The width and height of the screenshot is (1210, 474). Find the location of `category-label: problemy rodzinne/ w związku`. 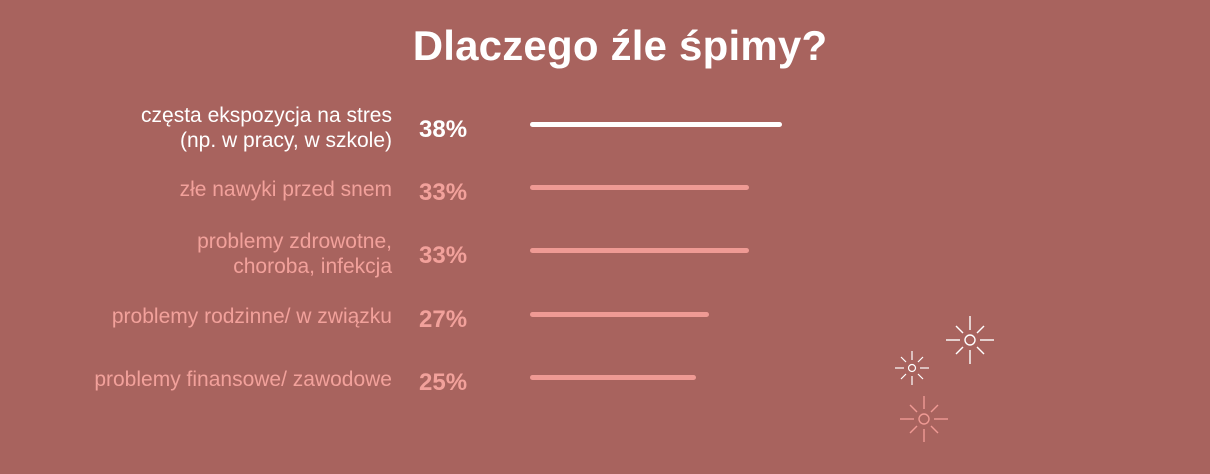

category-label: problemy rodzinne/ w związku is located at coordinates (196, 316).